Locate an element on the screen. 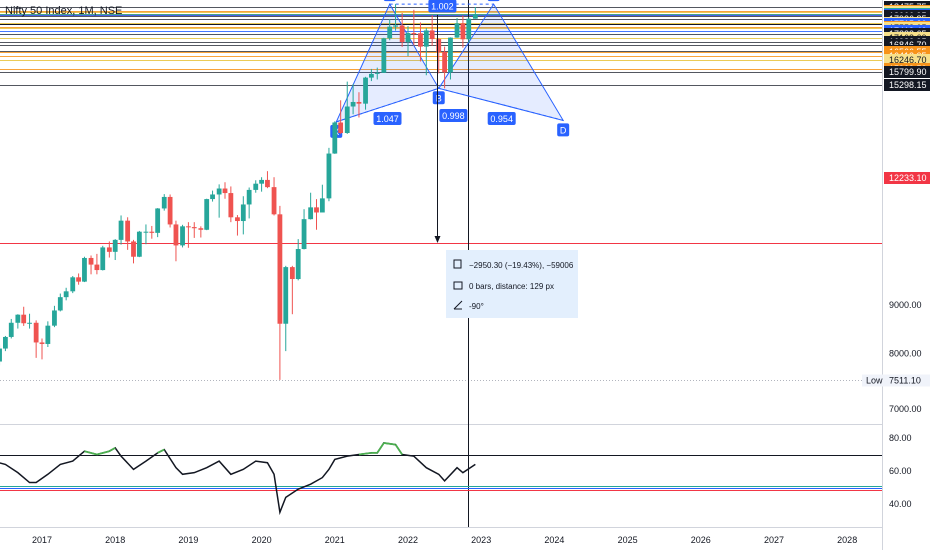 Image resolution: width=932 pixels, height=555 pixels. pattern-ratio-text: 1.047 is located at coordinates (387, 119).